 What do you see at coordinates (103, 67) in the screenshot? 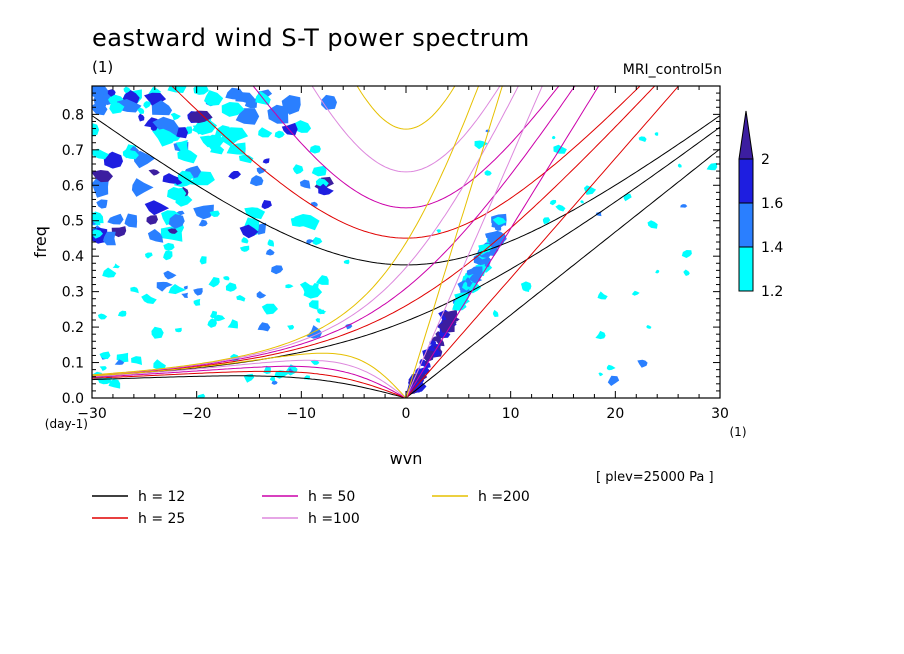
I see `subtitle-left: (1)` at bounding box center [103, 67].